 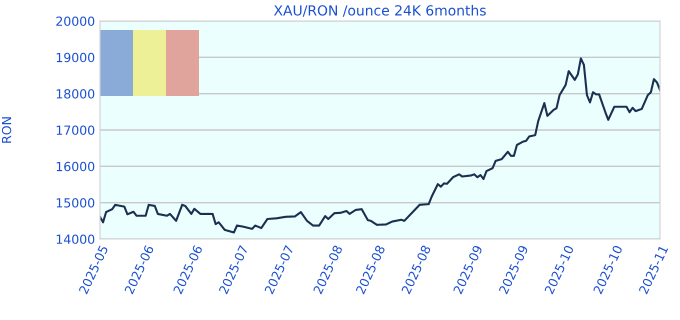 What do you see at coordinates (75, 167) in the screenshot?
I see `y-tick-label: 16000` at bounding box center [75, 167].